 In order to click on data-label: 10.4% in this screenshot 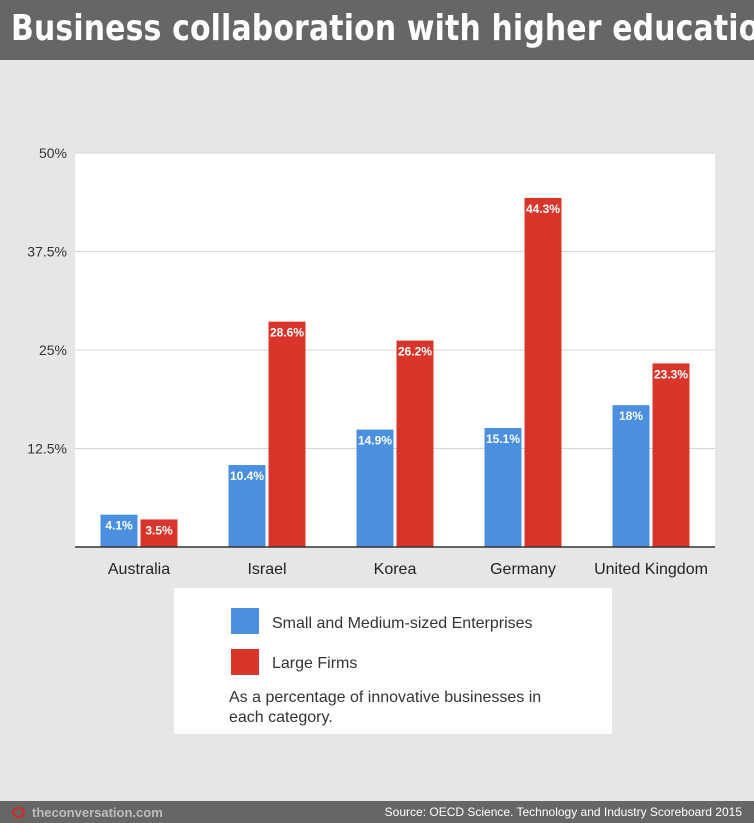, I will do `click(247, 476)`.